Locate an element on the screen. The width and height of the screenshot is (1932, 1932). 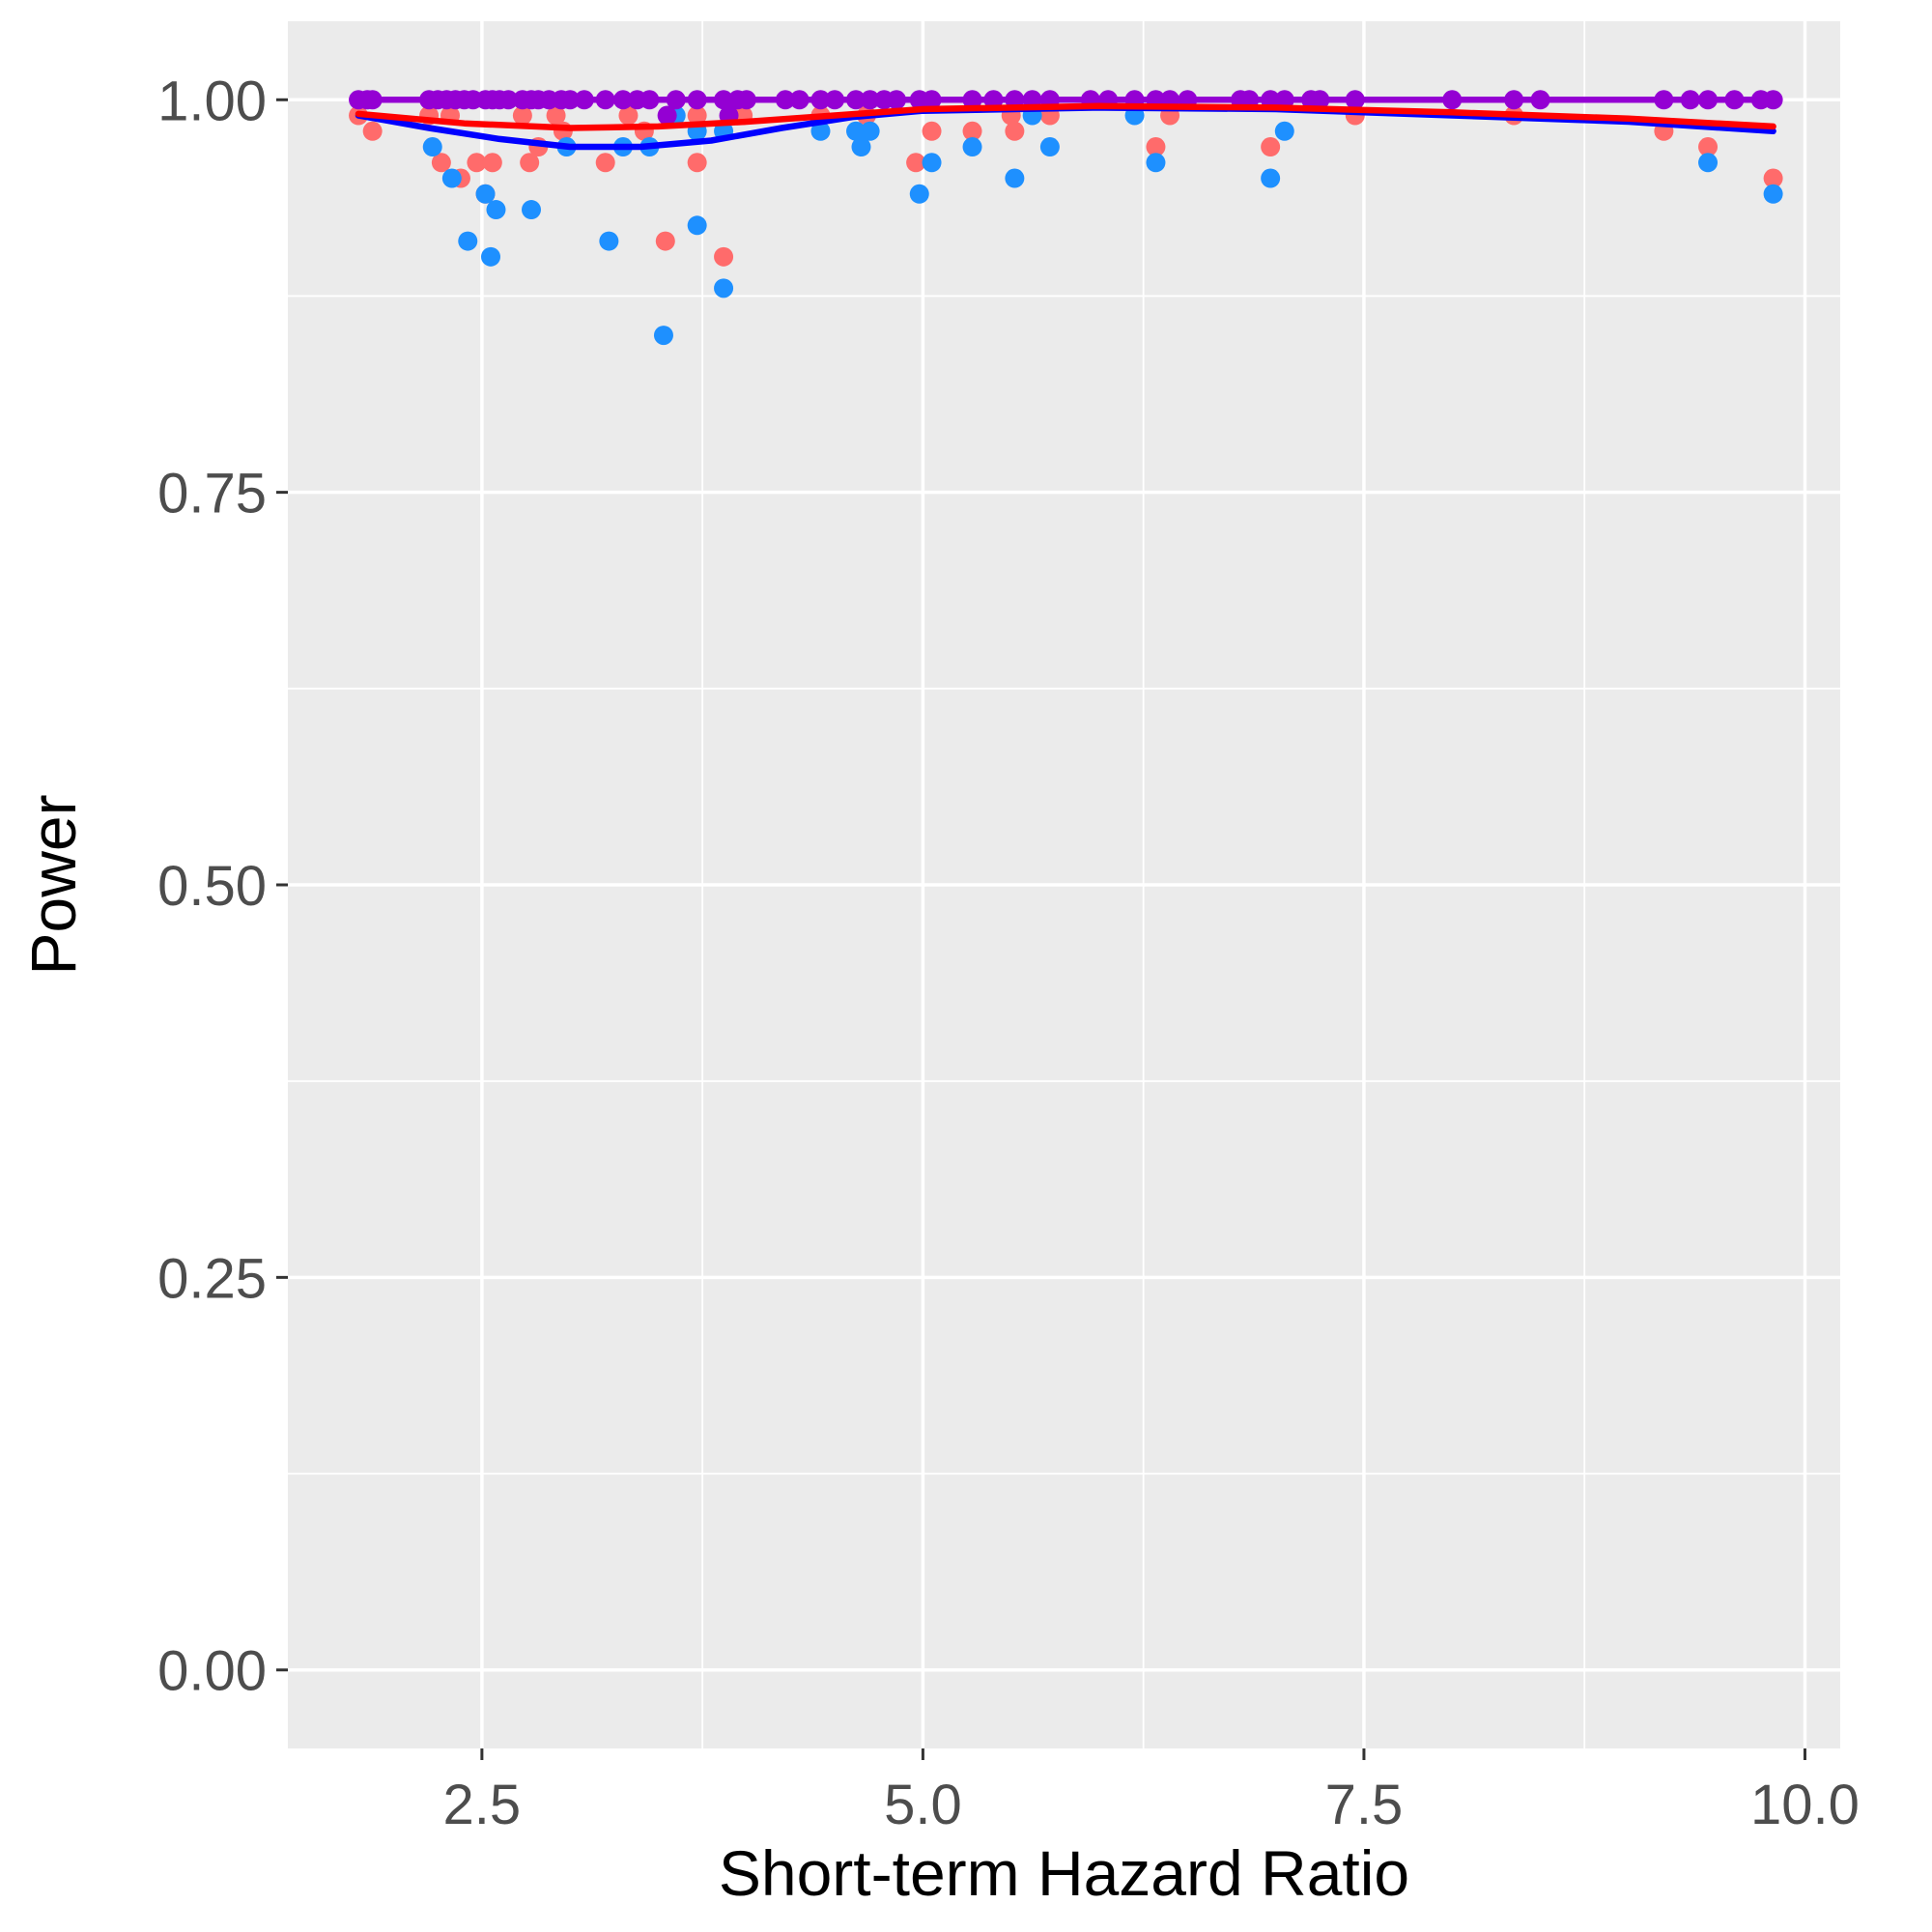
smooth-lines is located at coordinates (1065, 124).